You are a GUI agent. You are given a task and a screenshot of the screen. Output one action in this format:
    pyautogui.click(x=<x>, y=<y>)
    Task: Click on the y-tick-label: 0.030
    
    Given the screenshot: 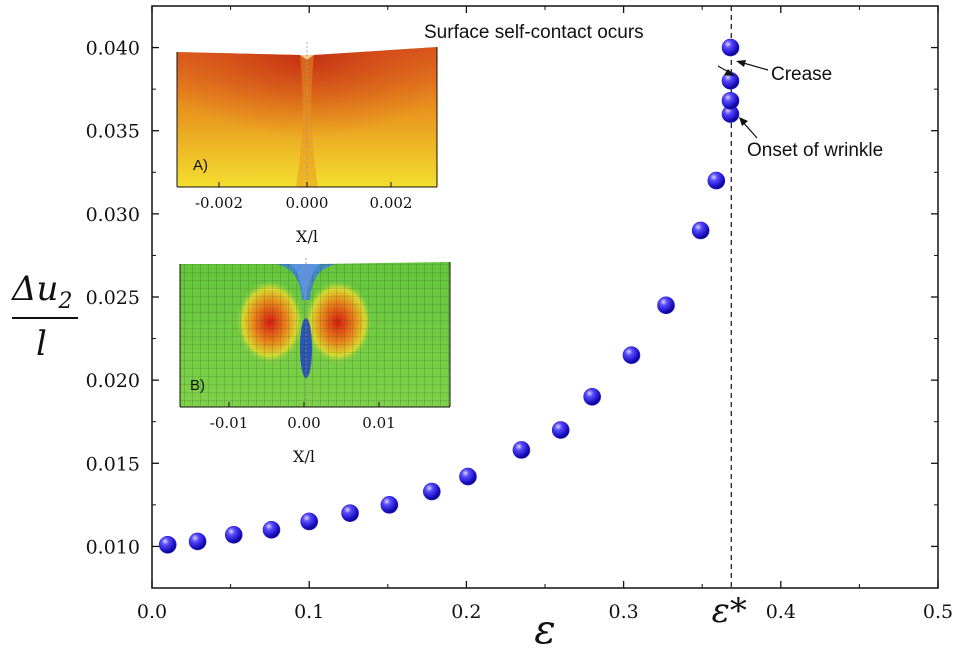 What is the action you would take?
    pyautogui.click(x=113, y=215)
    